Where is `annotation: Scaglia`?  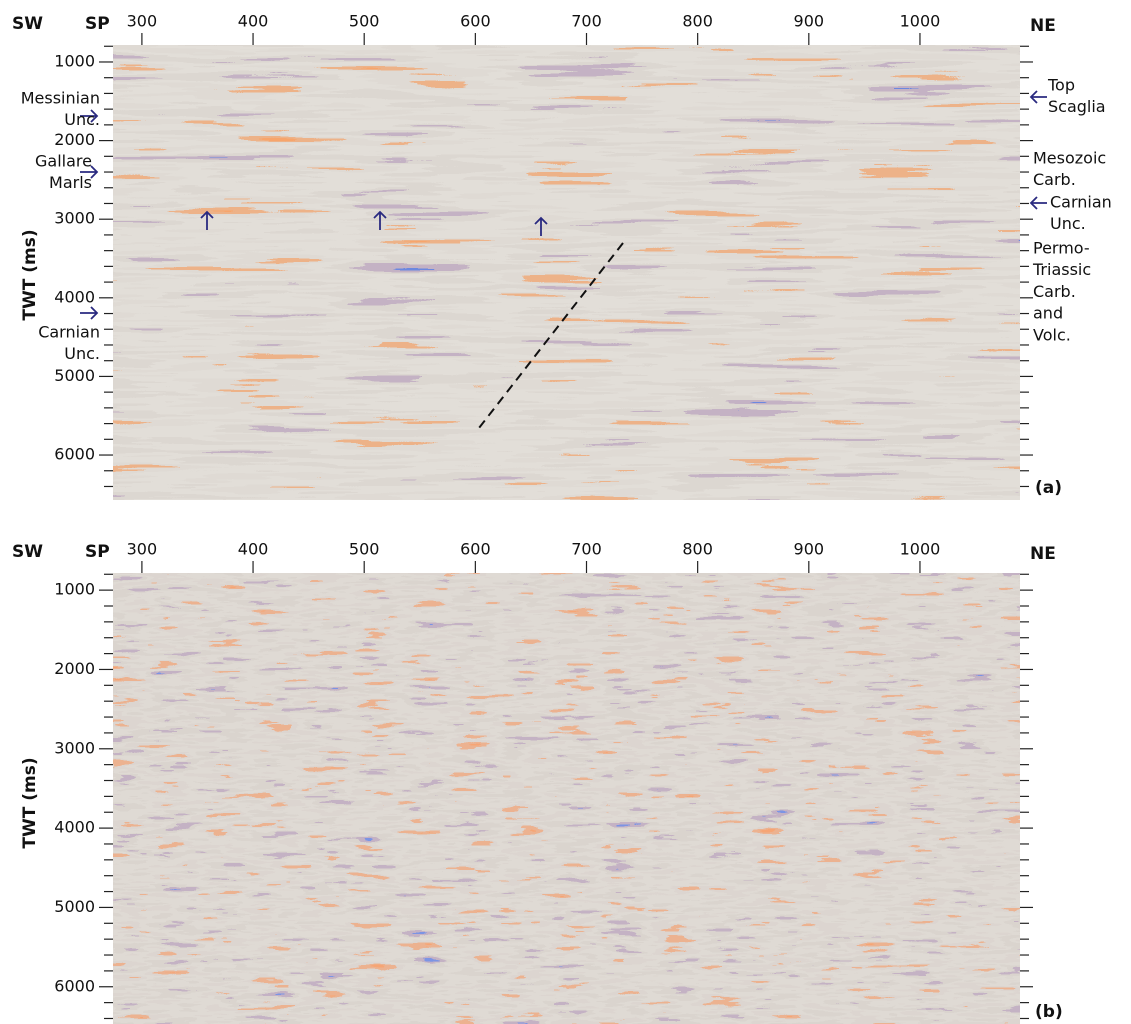 annotation: Scaglia is located at coordinates (1077, 106).